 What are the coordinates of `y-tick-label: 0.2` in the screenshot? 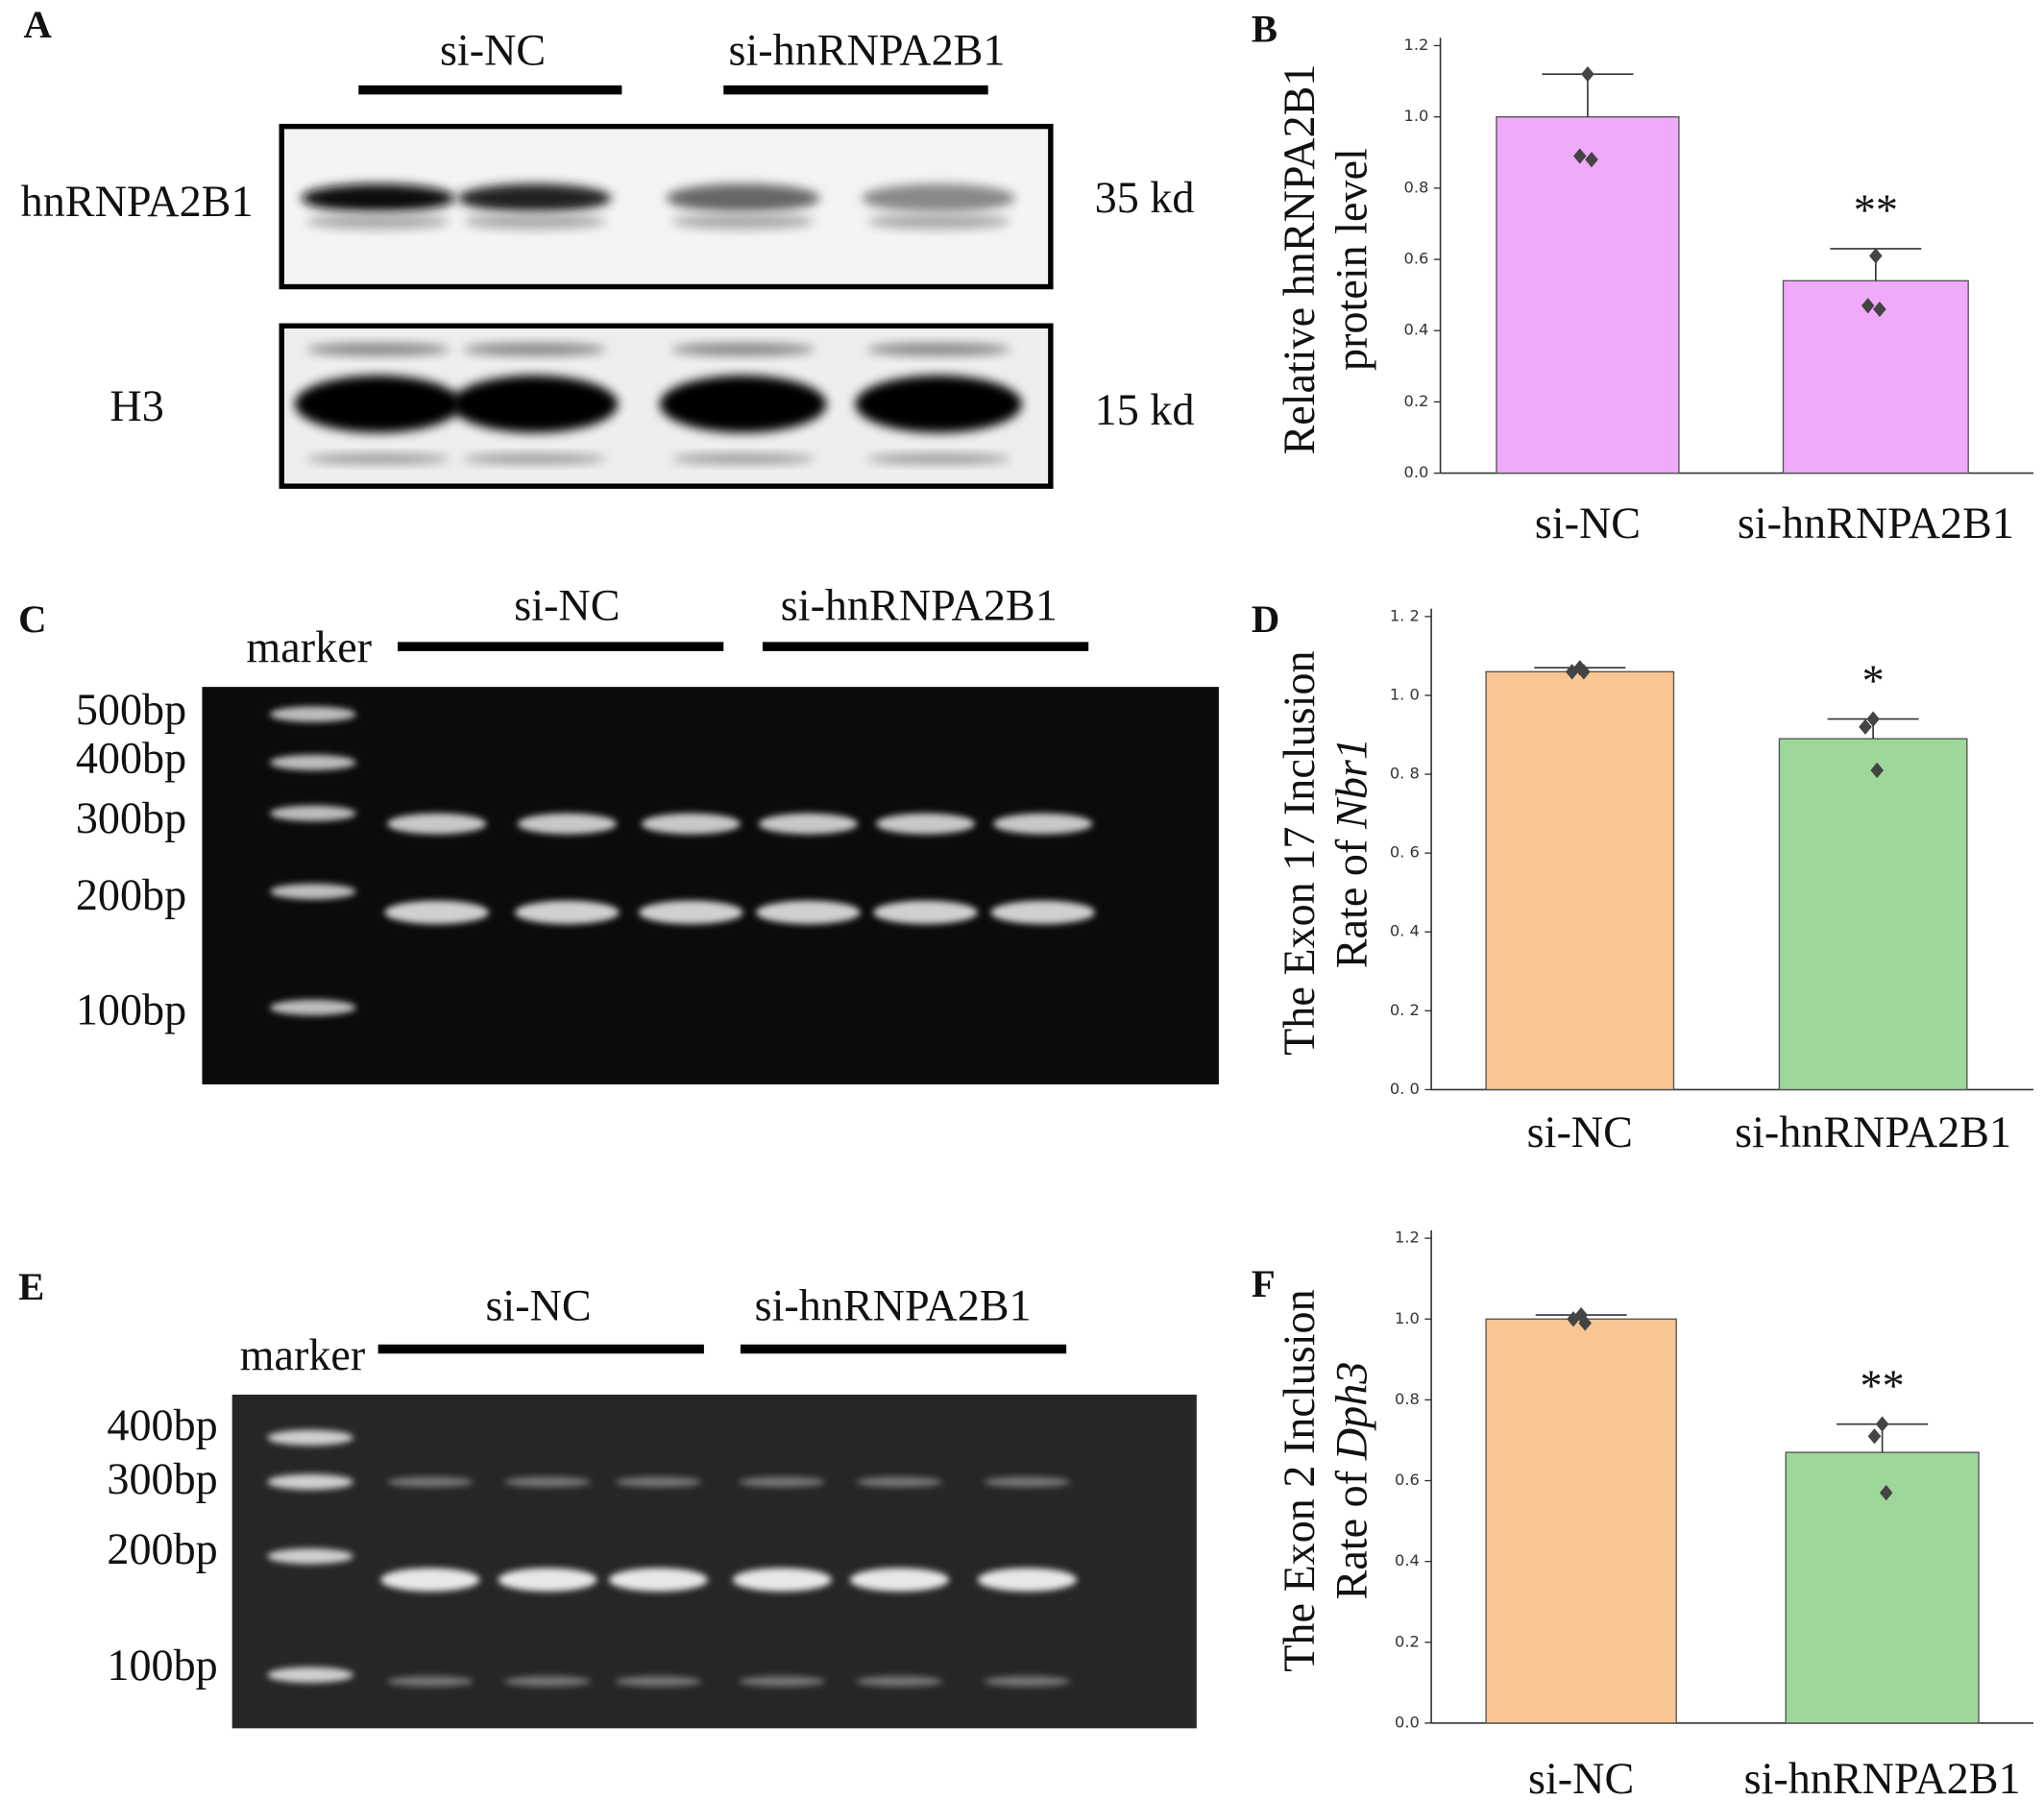 It's located at (1407, 1641).